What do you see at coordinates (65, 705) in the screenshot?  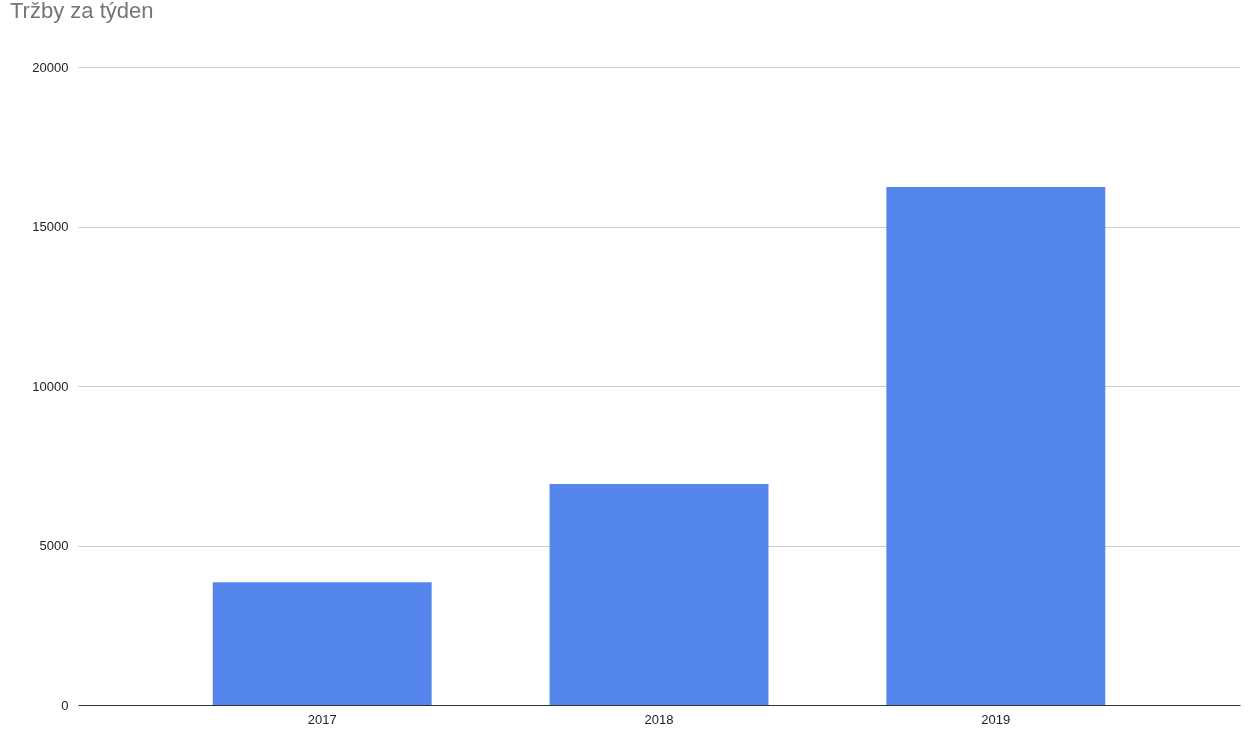 I see `y-tick-label: 0` at bounding box center [65, 705].